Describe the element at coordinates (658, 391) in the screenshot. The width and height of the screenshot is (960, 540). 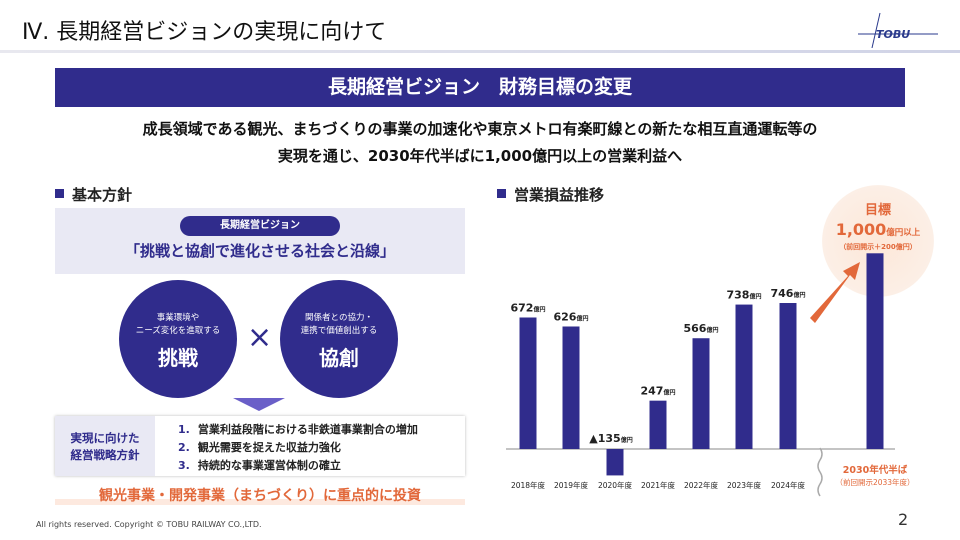
I see `data-label: 247億円` at that location.